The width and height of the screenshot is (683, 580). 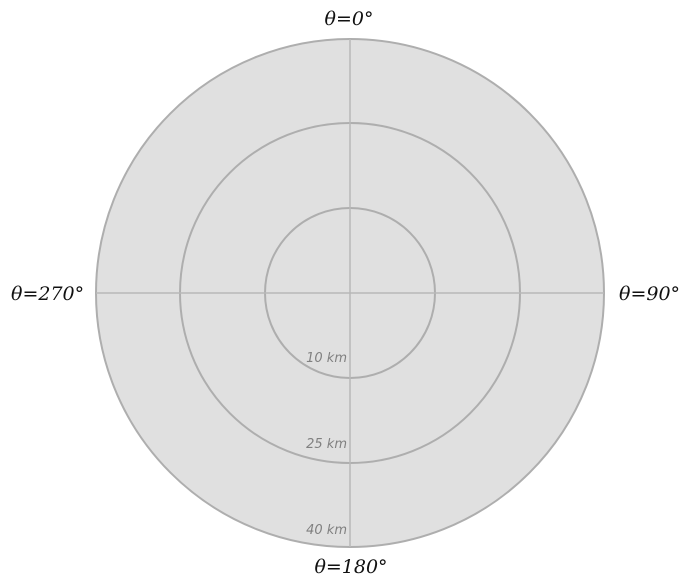 What do you see at coordinates (326, 444) in the screenshot?
I see `ring-label-25-km: 25 km` at bounding box center [326, 444].